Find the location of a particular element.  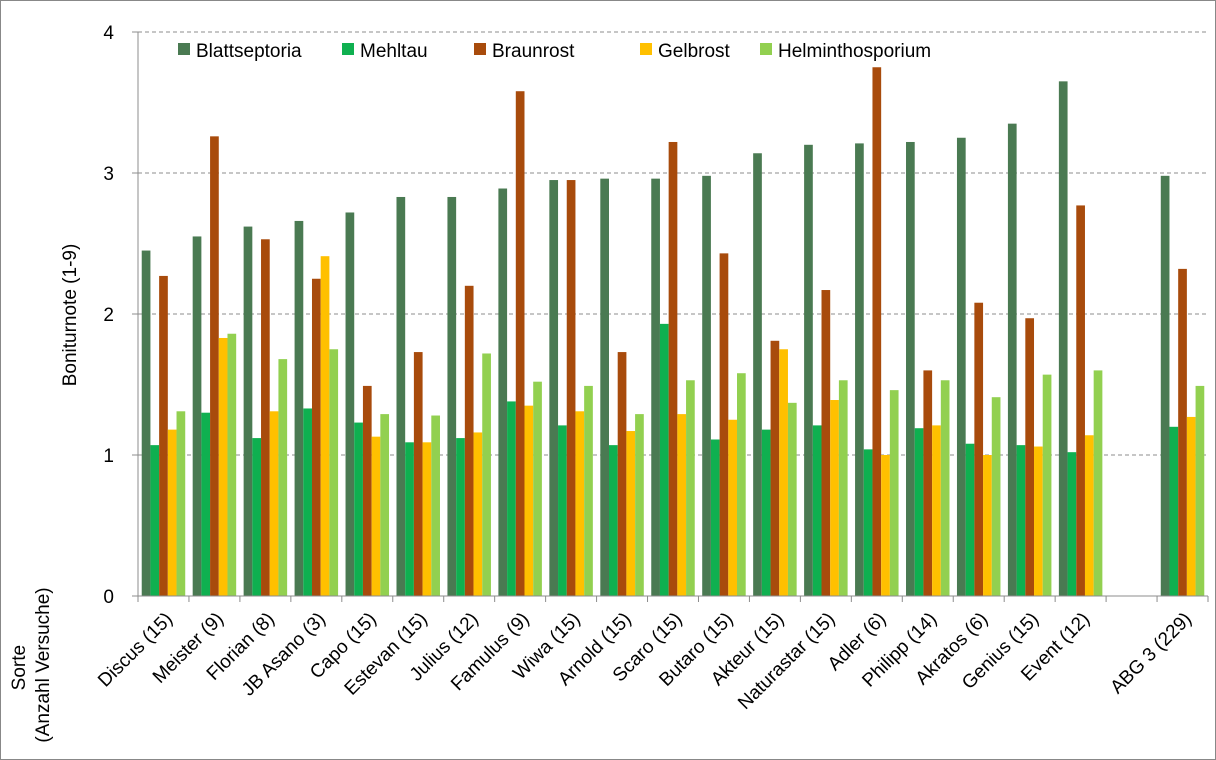

y-axis-title: Boniturnote (1-9) is located at coordinates (70, 315).